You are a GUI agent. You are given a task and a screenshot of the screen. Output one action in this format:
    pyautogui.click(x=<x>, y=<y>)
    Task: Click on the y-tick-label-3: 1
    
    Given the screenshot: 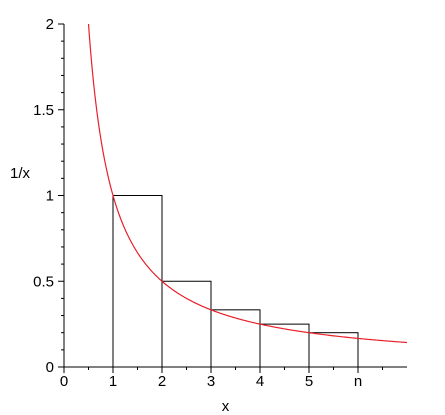 What is the action you would take?
    pyautogui.click(x=50, y=196)
    